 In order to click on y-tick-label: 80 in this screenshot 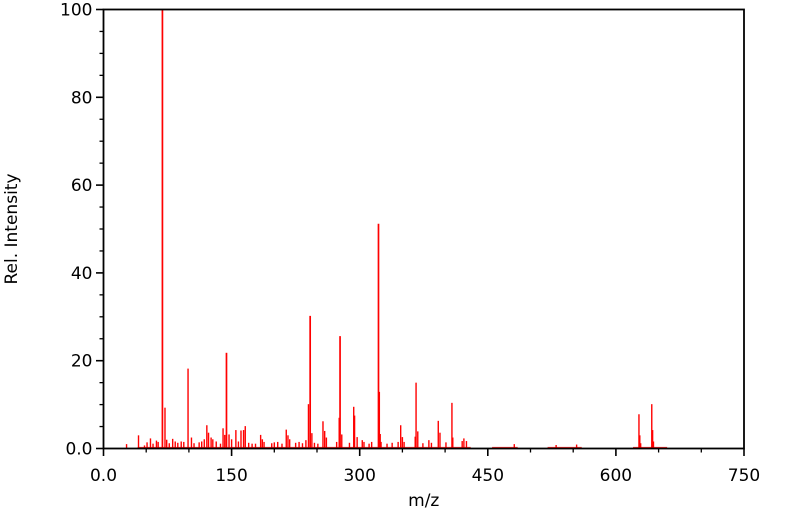, I will do `click(82, 98)`.